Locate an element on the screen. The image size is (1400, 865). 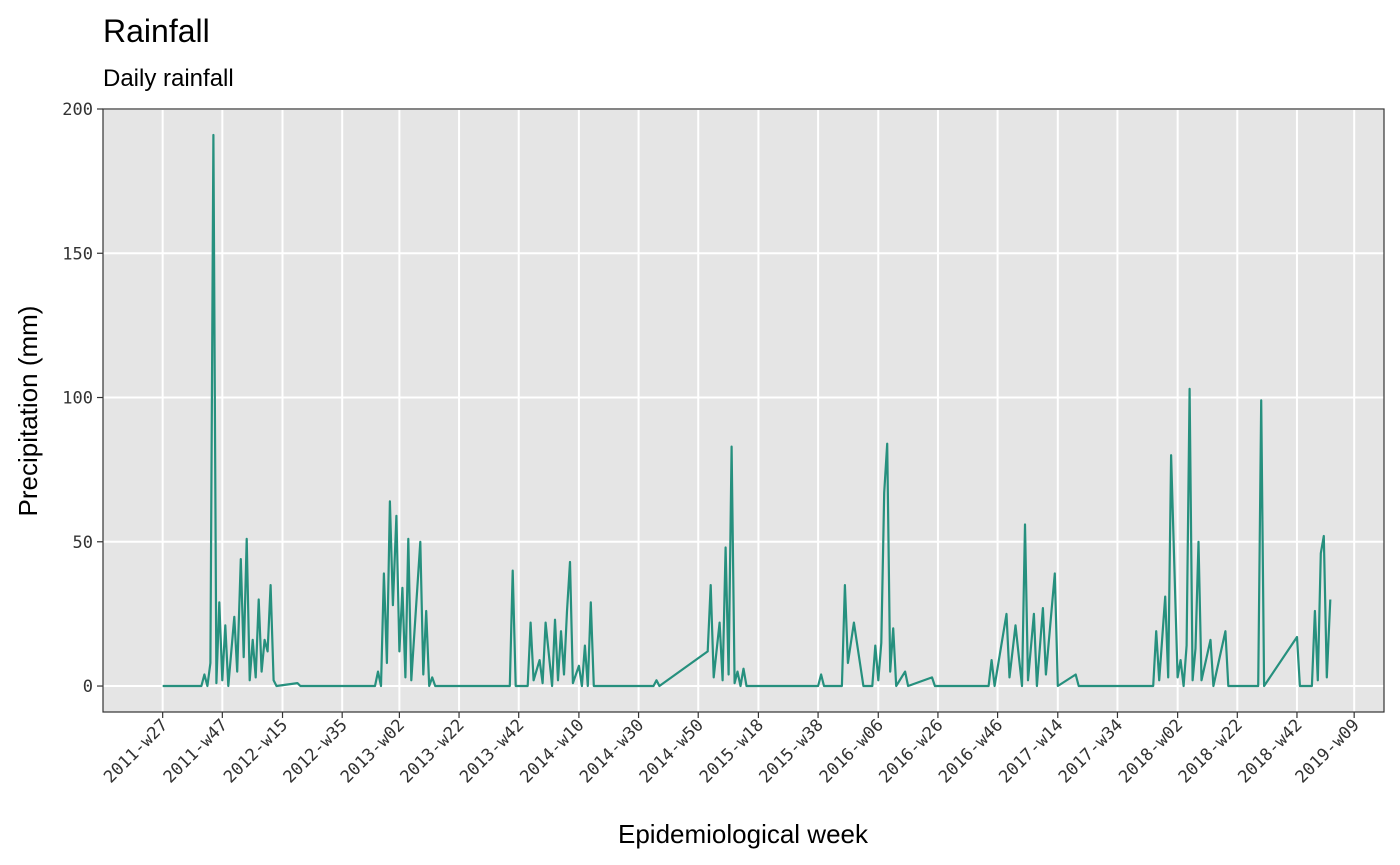
x-tick-label: 2014-w10 is located at coordinates (552, 751).